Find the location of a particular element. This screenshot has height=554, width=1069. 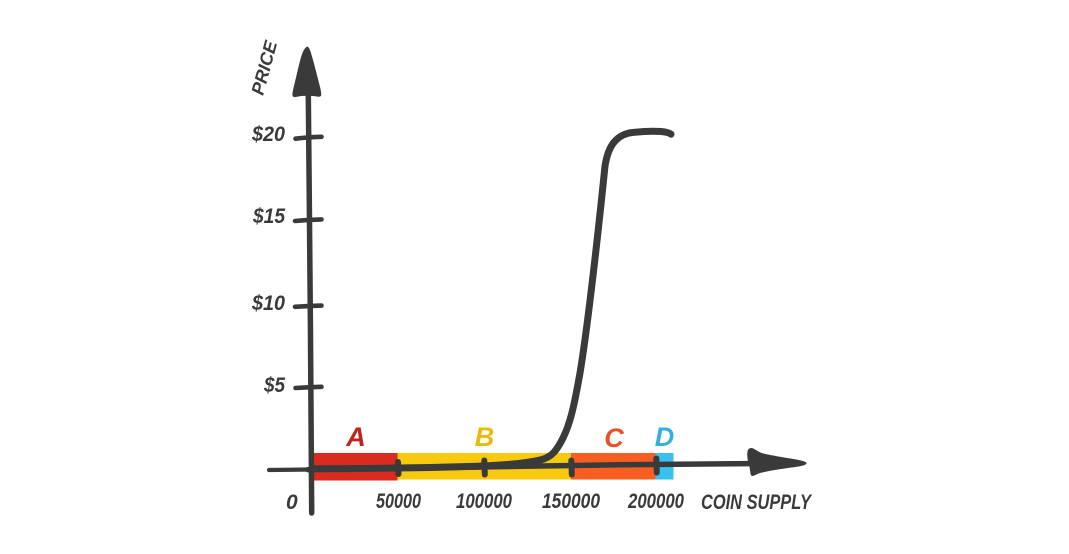

svg-text: 150000 is located at coordinates (571, 501).